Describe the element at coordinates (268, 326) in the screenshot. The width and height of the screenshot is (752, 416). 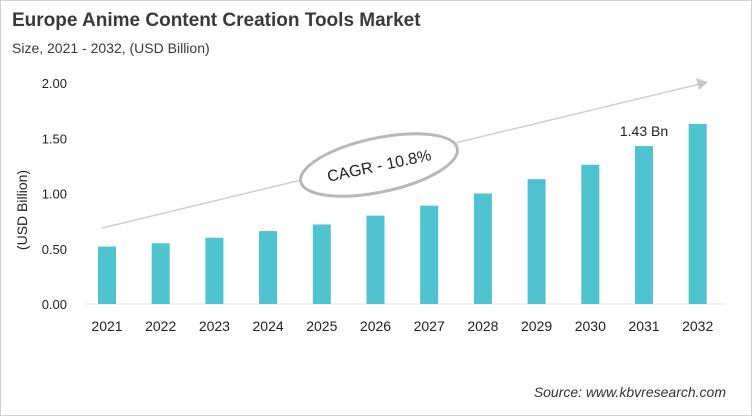
I see `x-tick-label: 2024` at that location.